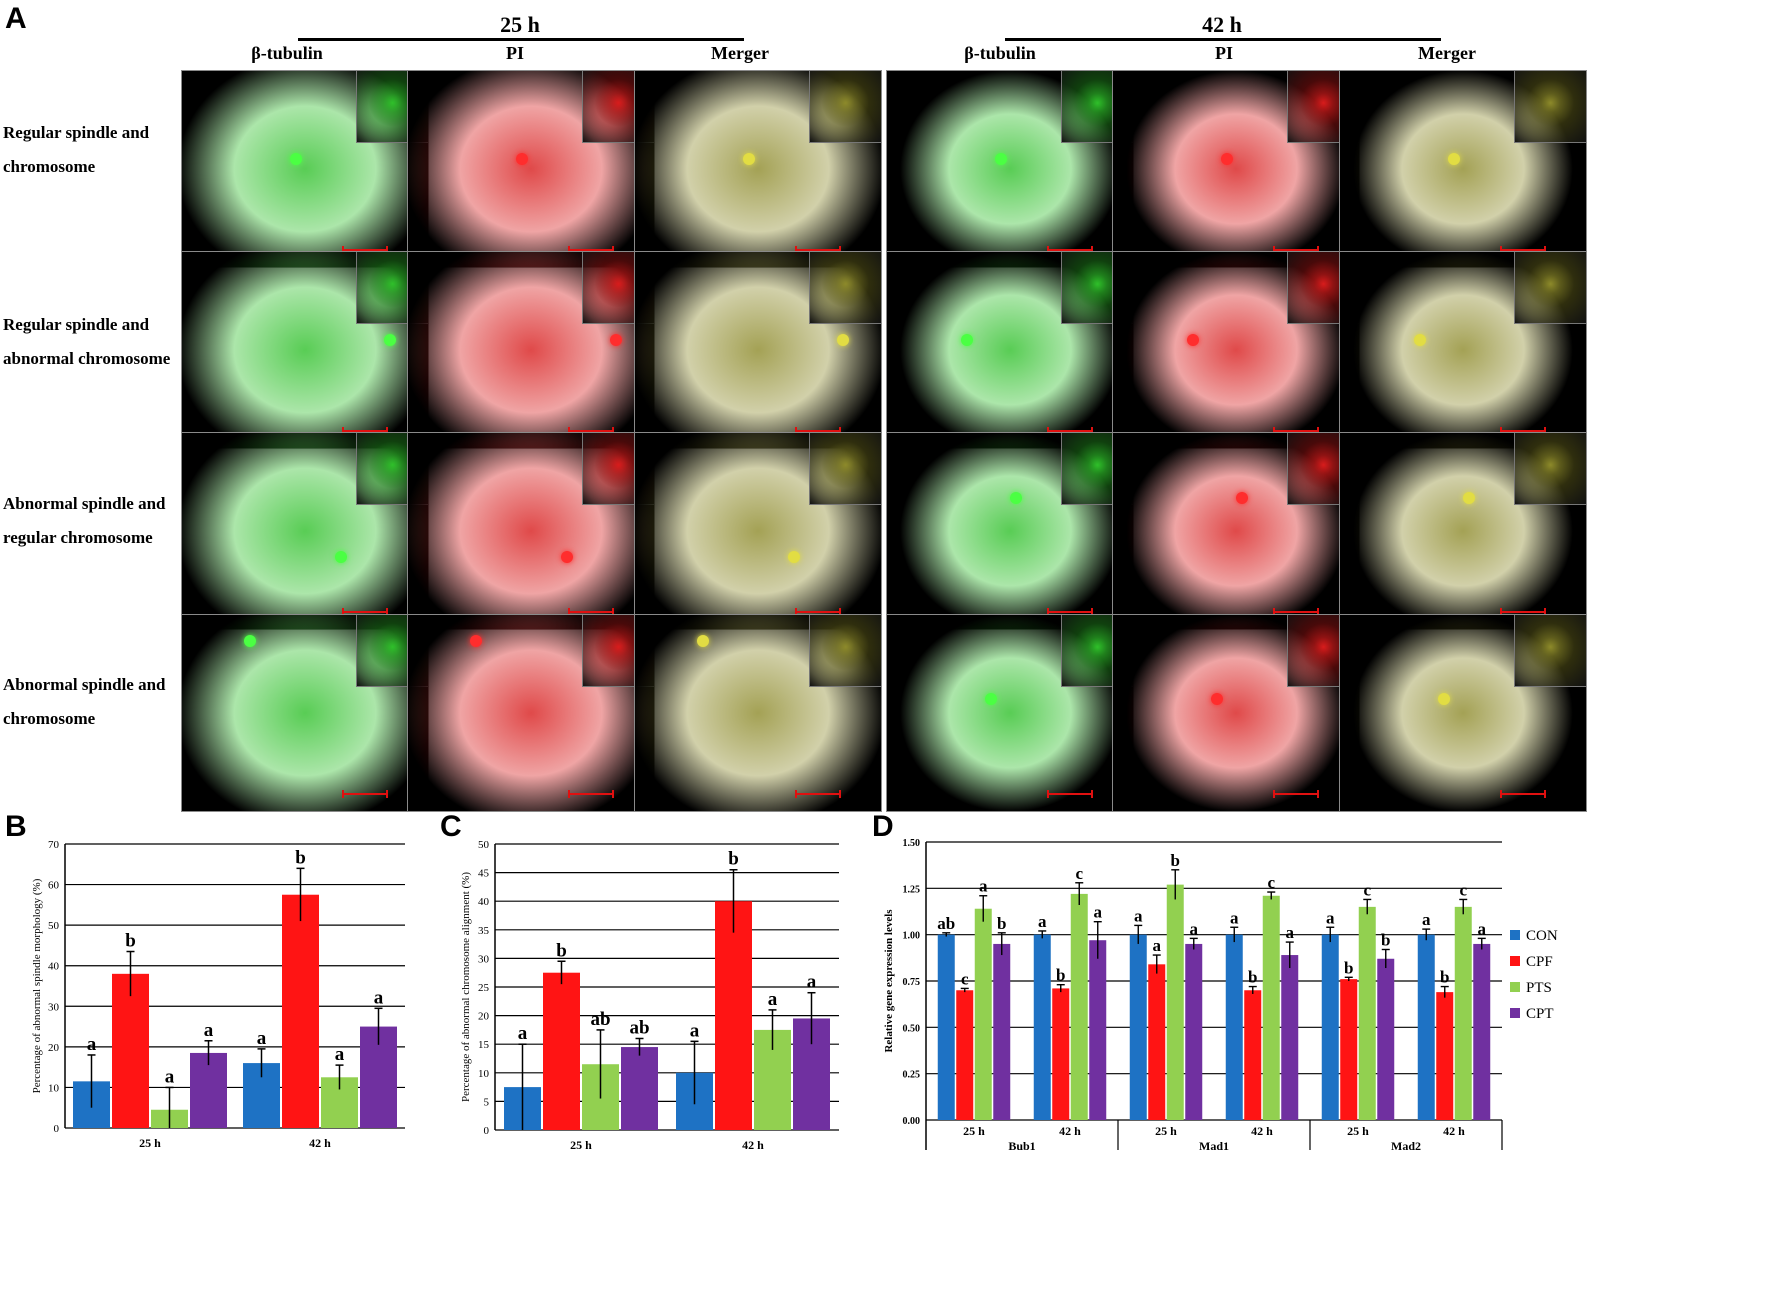  Describe the element at coordinates (753, 1145) in the screenshot. I see `chart-c-category-label: 42 h` at that location.